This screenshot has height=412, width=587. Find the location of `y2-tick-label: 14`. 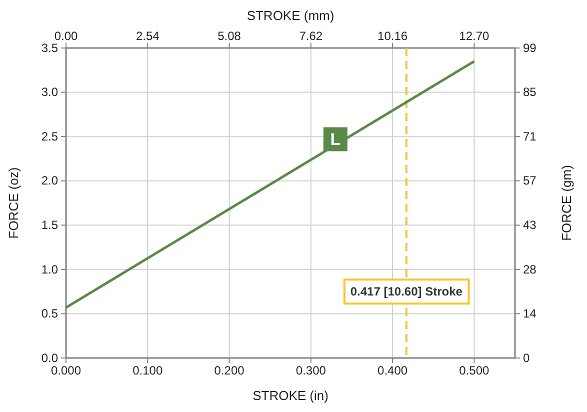

y2-tick-label: 14 is located at coordinates (530, 313).